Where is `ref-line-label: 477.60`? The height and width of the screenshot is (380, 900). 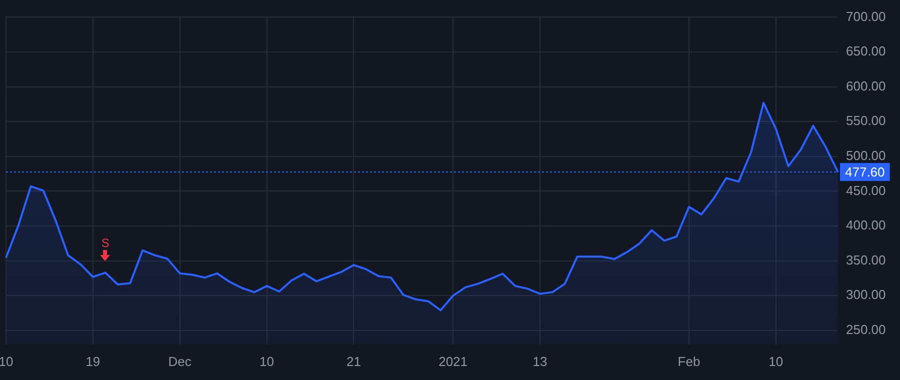 ref-line-label: 477.60 is located at coordinates (865, 172).